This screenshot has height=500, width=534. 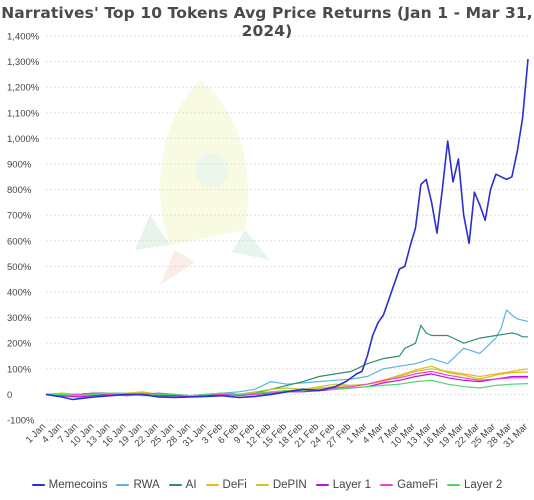 What do you see at coordinates (287, 381) in the screenshot?
I see `series-line-depin` at bounding box center [287, 381].